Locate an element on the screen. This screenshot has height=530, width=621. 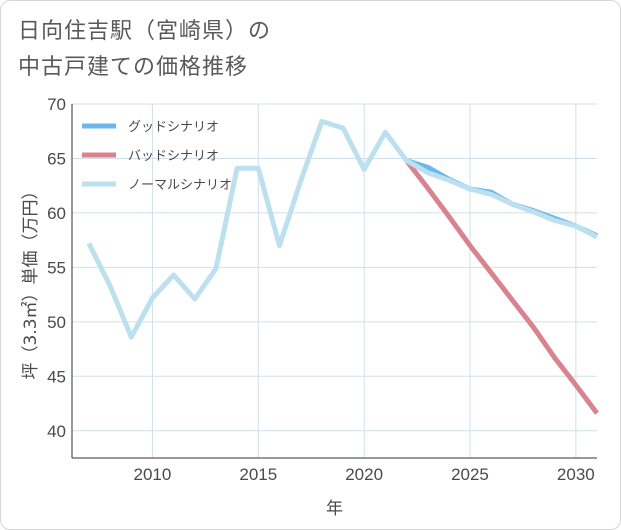
x-tick-label-2030: 2030 is located at coordinates (576, 474).